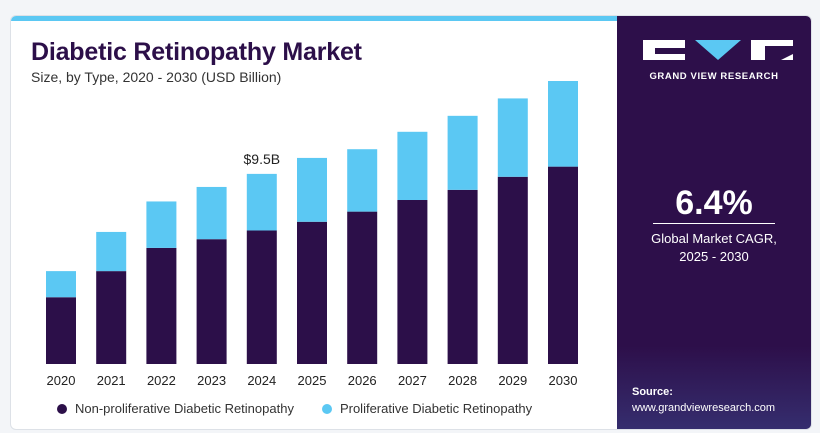  What do you see at coordinates (563, 124) in the screenshot?
I see `bar-proliferative-2030` at bounding box center [563, 124].